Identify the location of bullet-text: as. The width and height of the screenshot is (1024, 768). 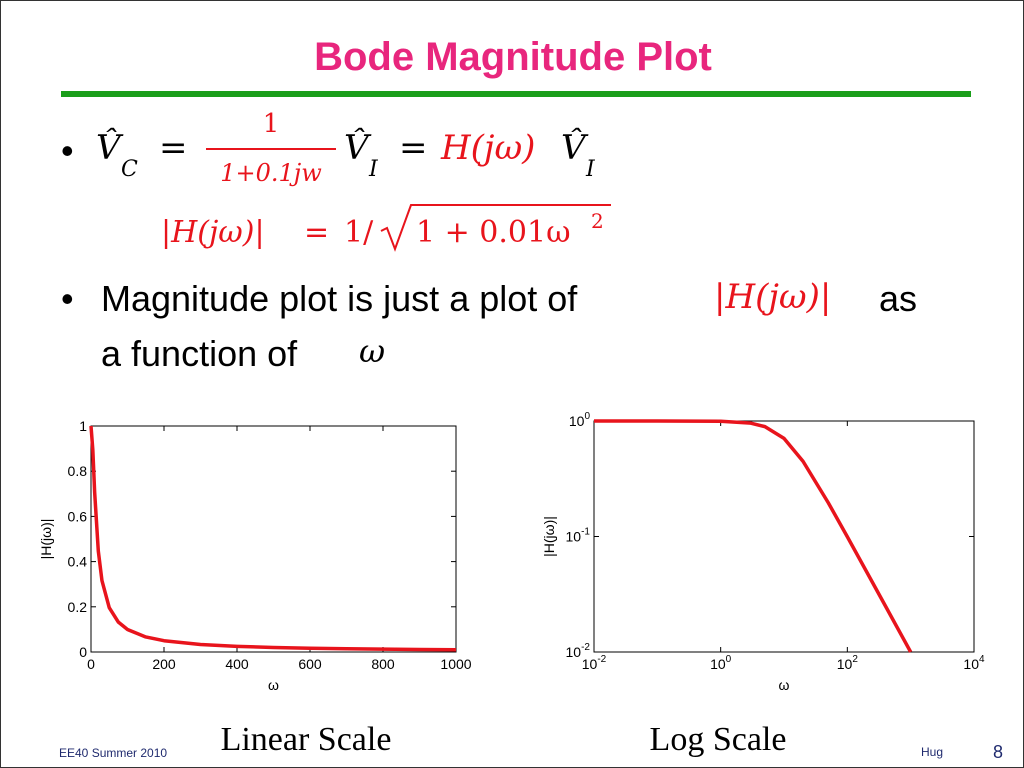
(898, 298).